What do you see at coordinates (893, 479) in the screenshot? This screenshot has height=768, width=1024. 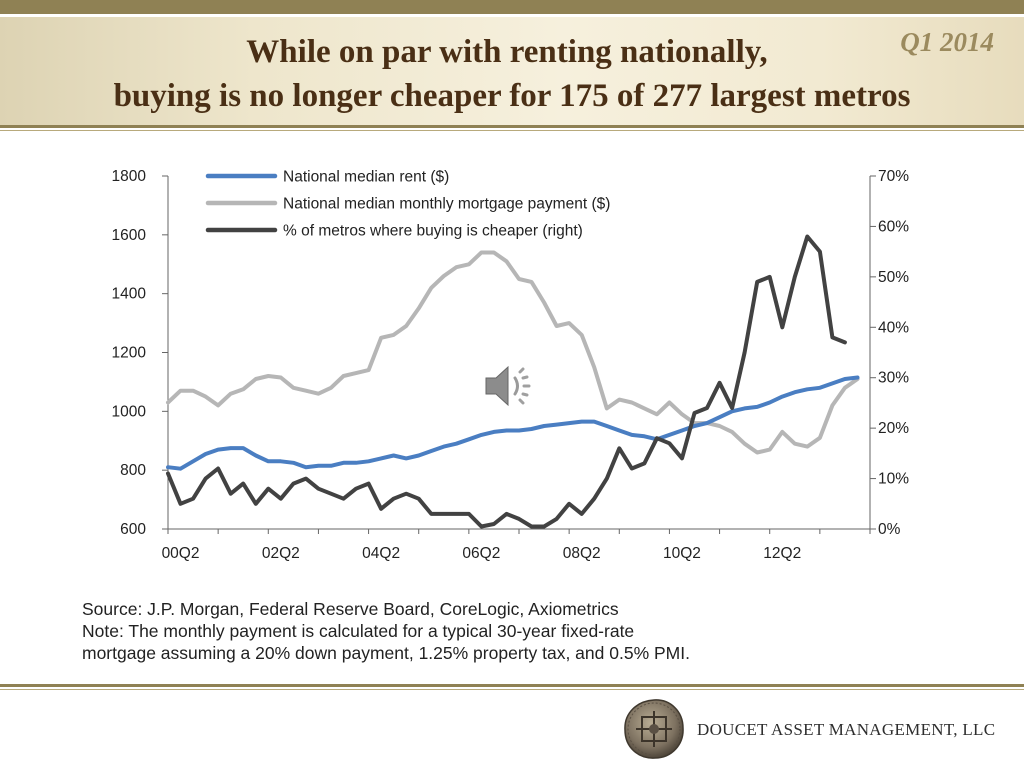 I see `y-right-tick-label: 10%` at bounding box center [893, 479].